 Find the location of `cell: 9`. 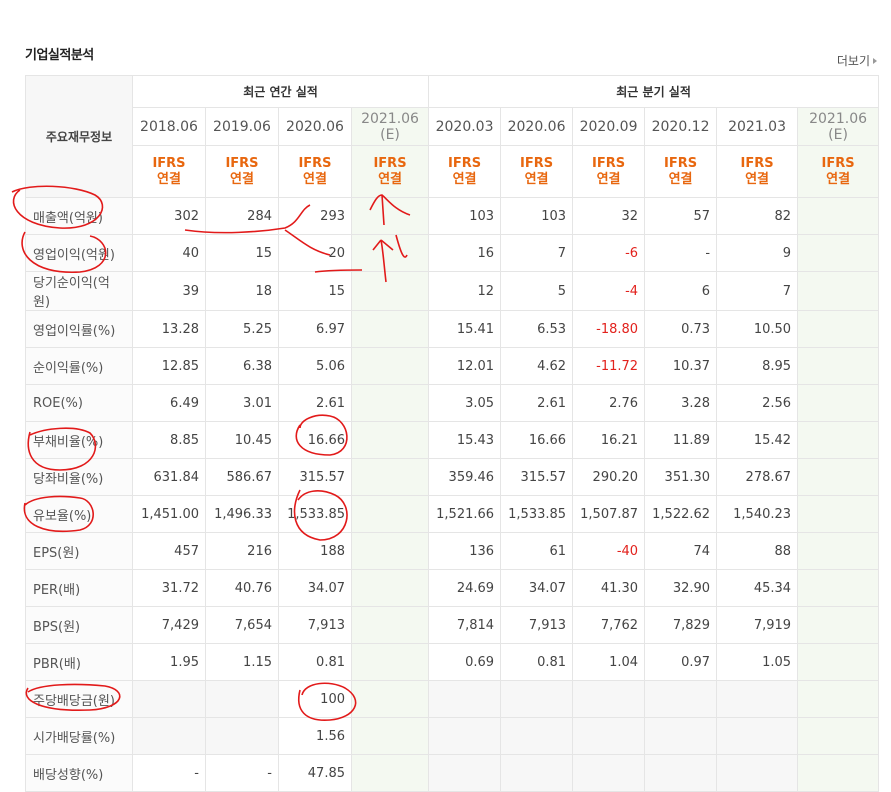

cell: 9 is located at coordinates (757, 253).